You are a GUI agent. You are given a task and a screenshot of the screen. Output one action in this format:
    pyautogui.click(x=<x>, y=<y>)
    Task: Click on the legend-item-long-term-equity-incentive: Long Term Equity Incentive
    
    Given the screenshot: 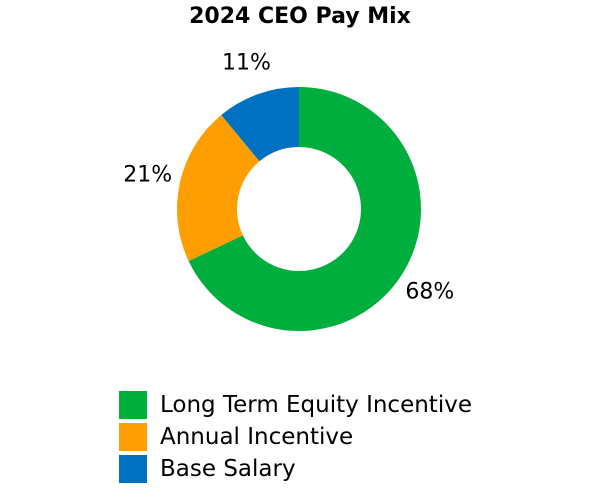 What is the action you would take?
    pyautogui.click(x=295, y=405)
    